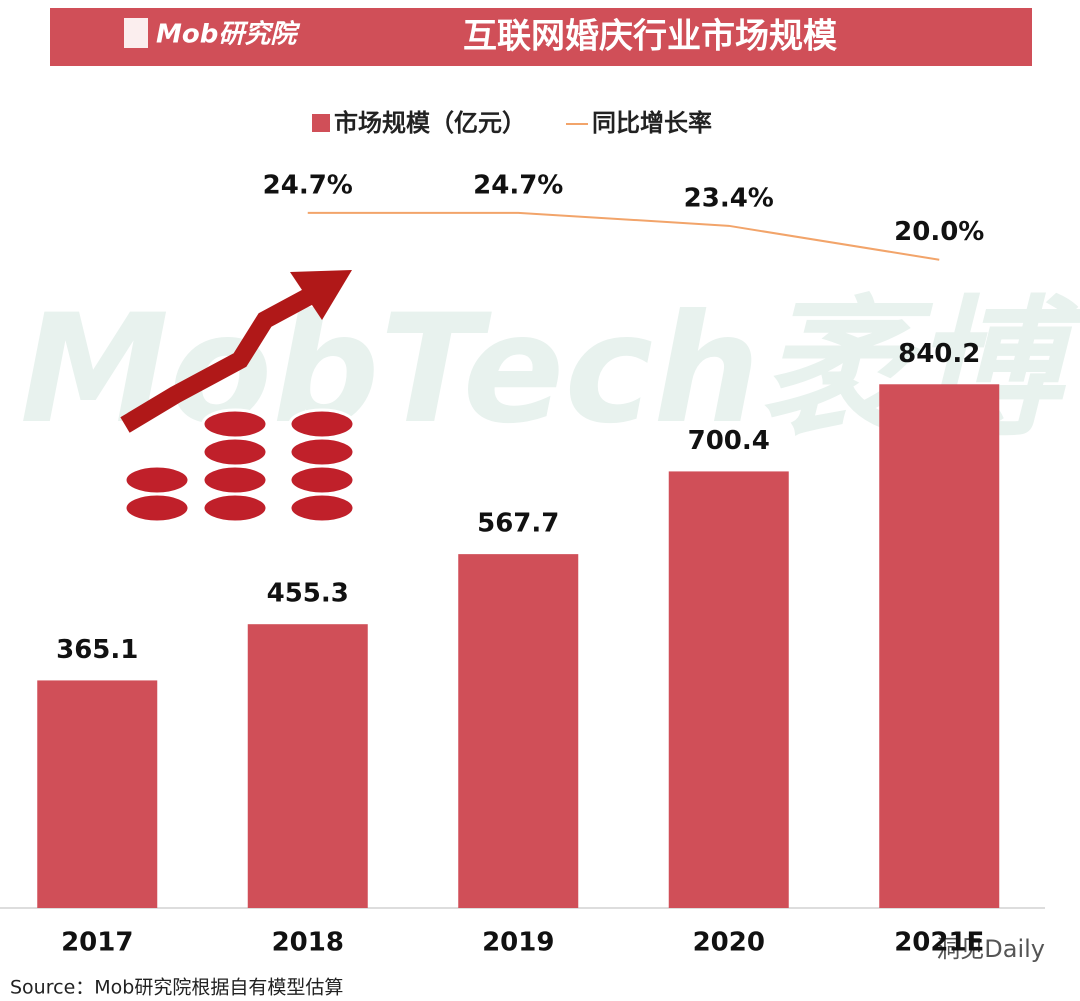  Describe the element at coordinates (97, 943) in the screenshot. I see `x-tick-label: 2017` at that location.